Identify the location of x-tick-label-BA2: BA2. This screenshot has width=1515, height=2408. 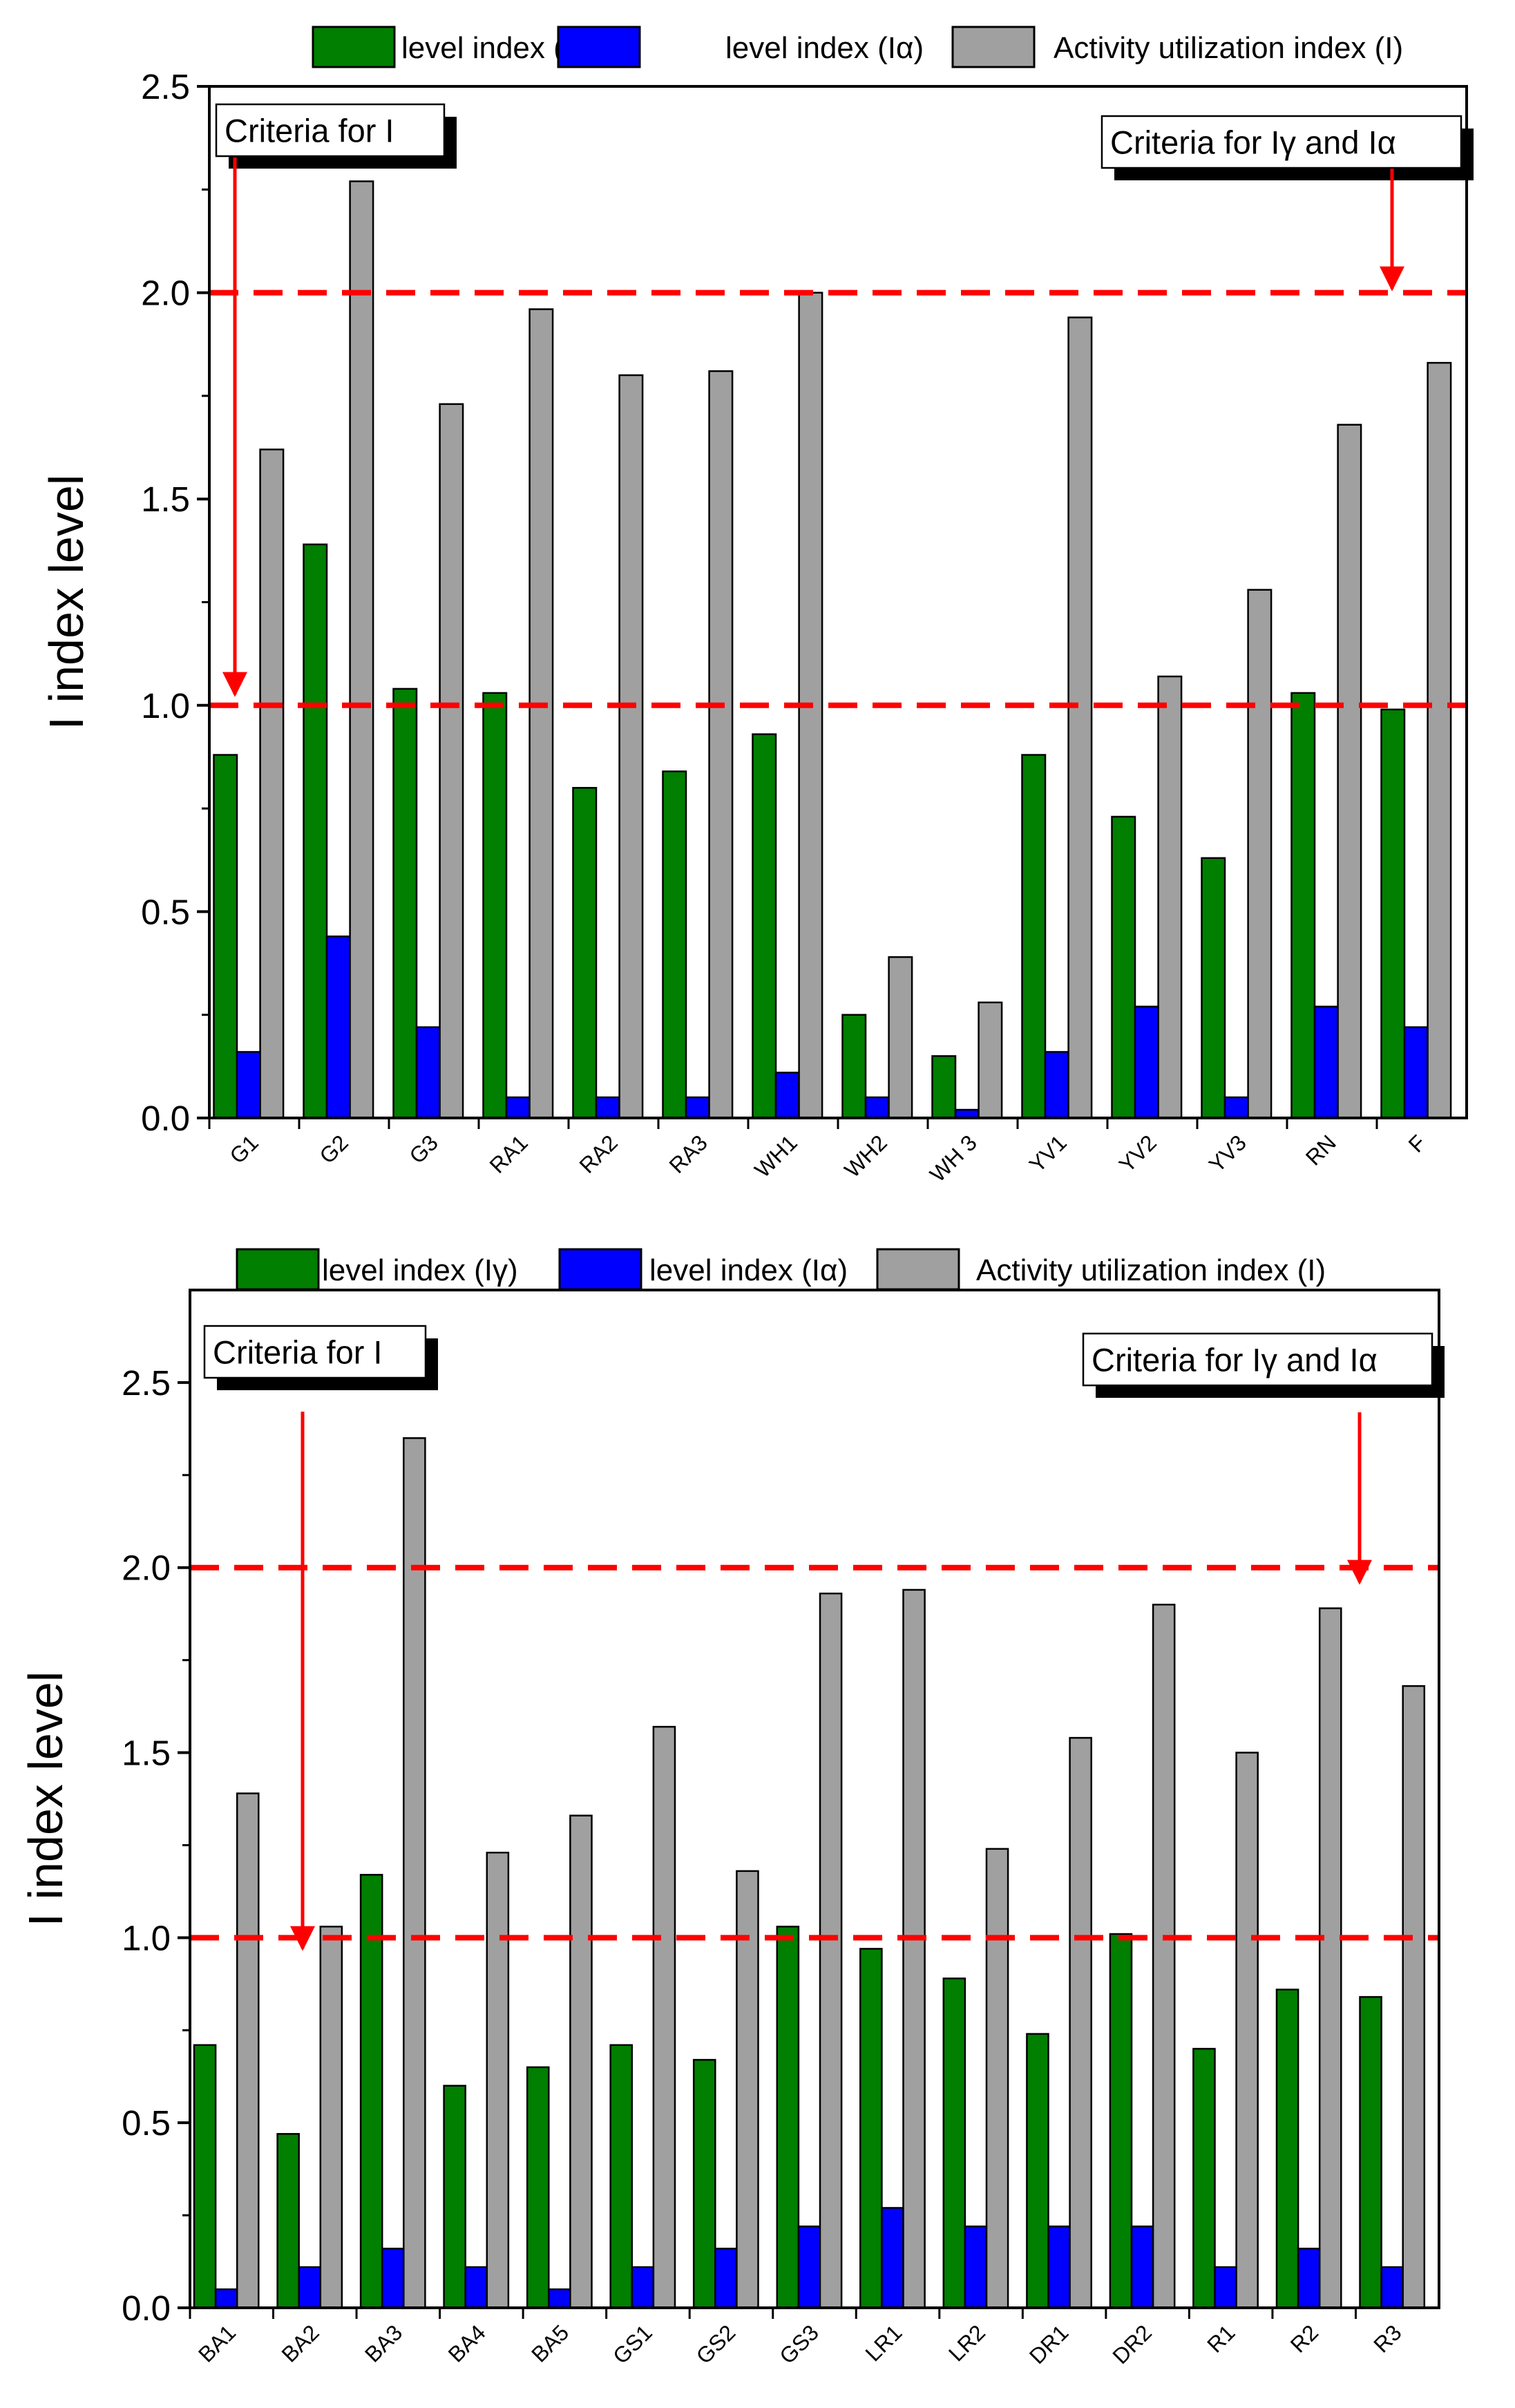
(300, 2343).